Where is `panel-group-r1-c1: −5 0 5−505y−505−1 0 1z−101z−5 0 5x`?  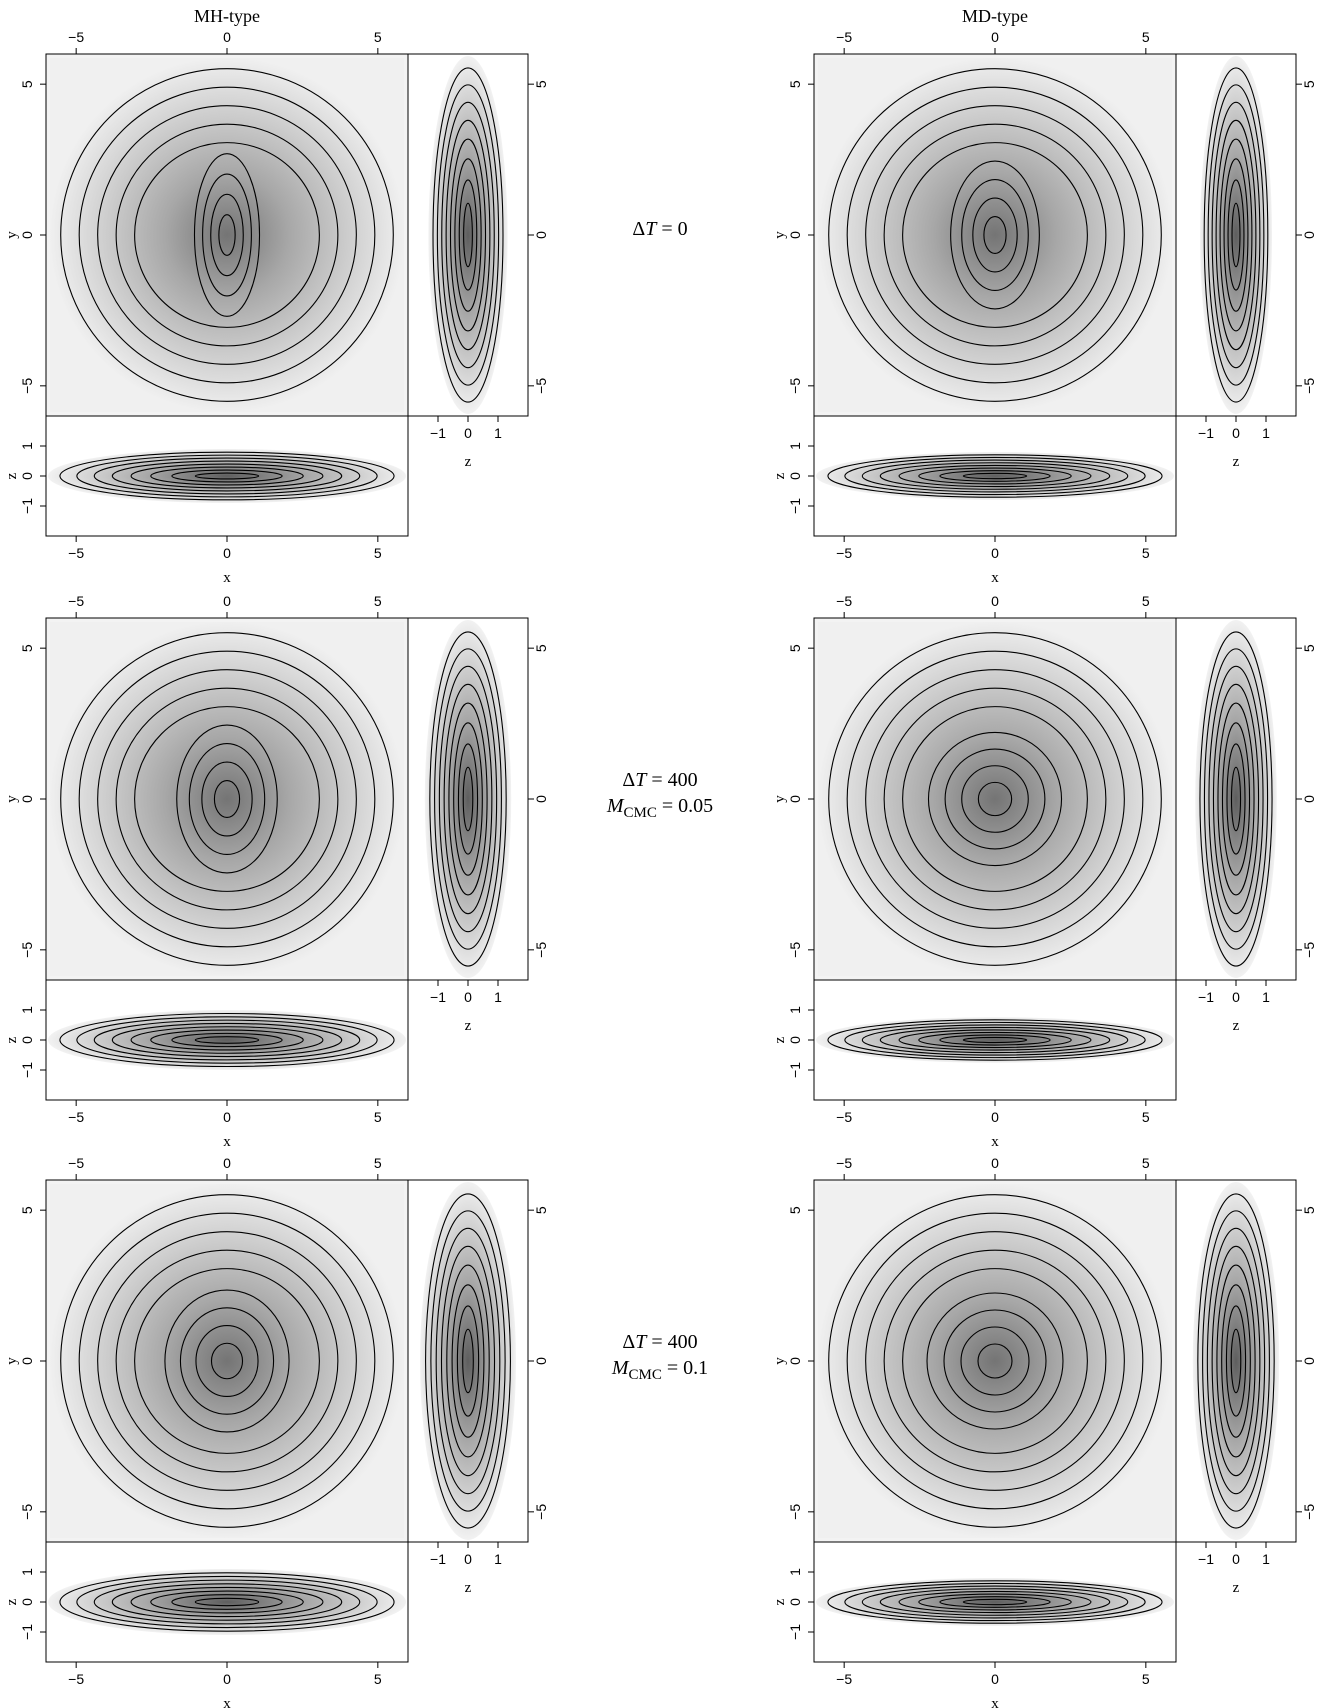
panel-group-r1-c1: −5 0 5−505y−505−1 0 1z−101z−5 0 5x is located at coordinates (1044, 871).